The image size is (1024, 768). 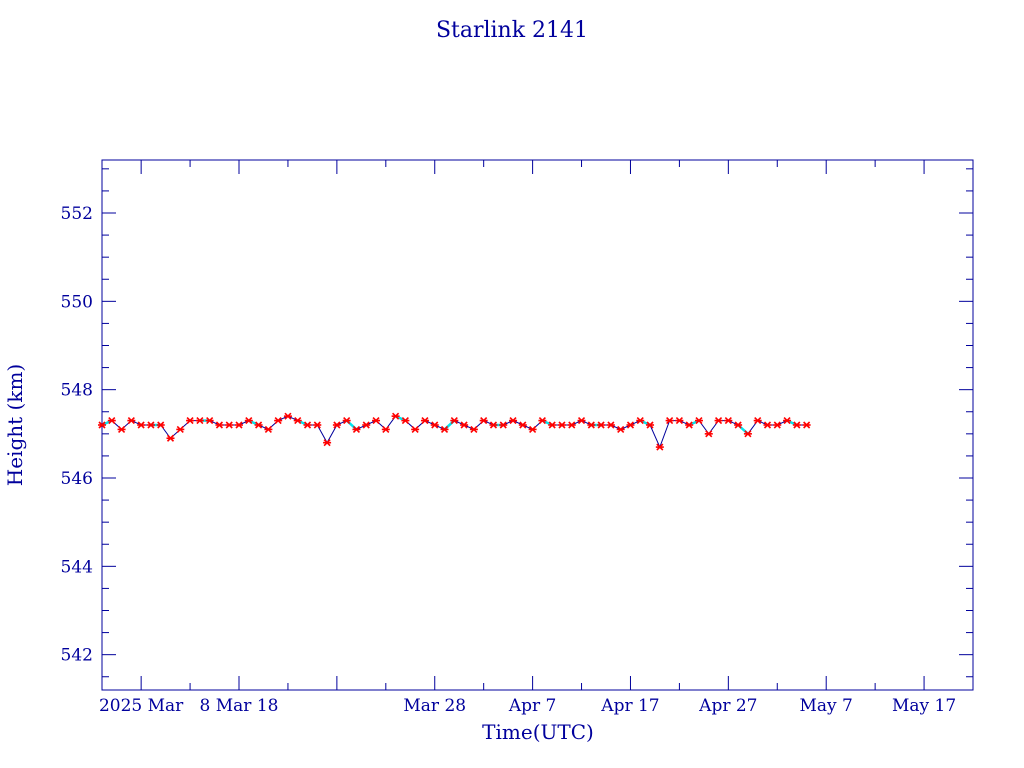 I want to click on x-tick-label: Apr 7, so click(x=532, y=706).